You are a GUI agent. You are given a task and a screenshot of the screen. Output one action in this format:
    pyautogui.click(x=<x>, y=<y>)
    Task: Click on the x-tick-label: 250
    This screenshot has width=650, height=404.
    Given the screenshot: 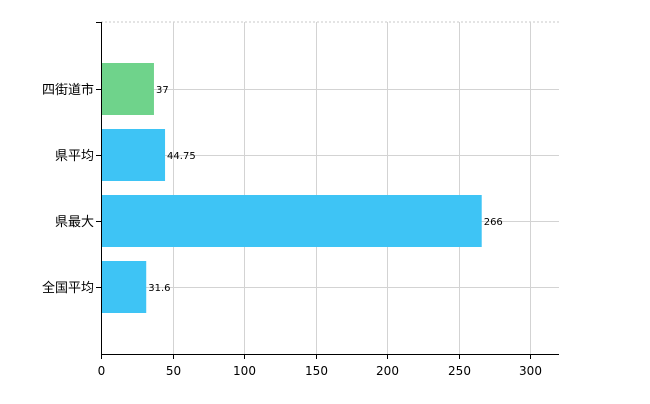 What is the action you would take?
    pyautogui.click(x=459, y=371)
    